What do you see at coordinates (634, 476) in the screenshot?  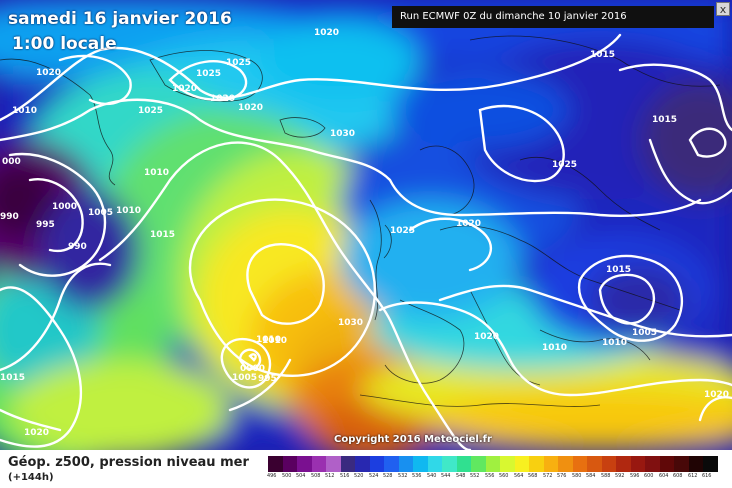 I see `color-scale-tick: 596` at bounding box center [634, 476].